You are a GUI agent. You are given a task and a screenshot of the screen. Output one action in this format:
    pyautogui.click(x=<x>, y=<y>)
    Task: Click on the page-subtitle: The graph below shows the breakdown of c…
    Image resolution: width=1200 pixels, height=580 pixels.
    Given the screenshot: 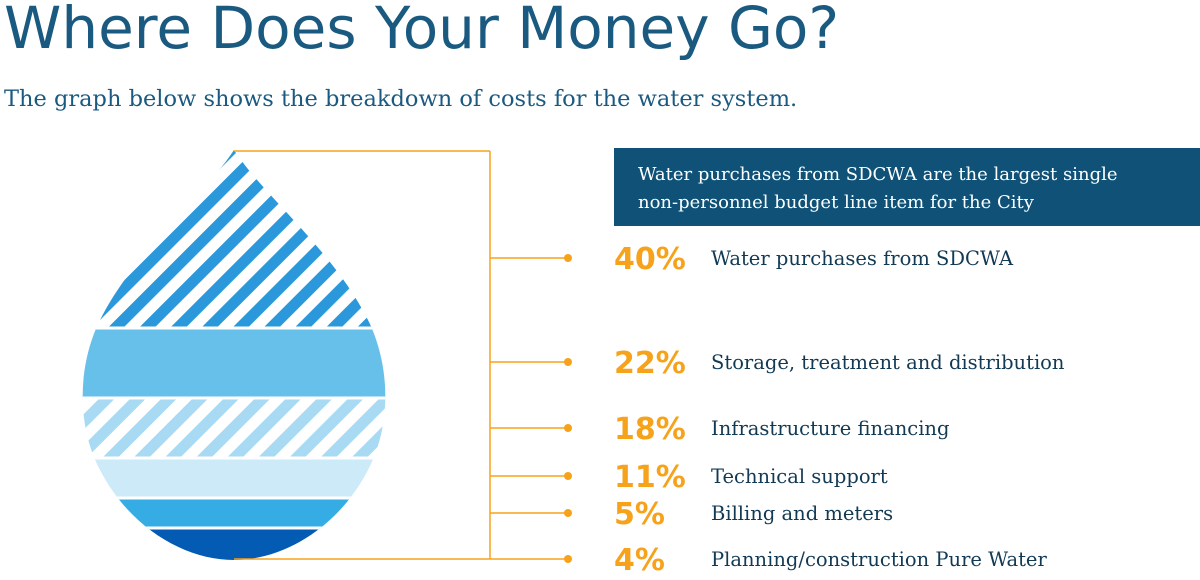 What is the action you would take?
    pyautogui.click(x=401, y=99)
    